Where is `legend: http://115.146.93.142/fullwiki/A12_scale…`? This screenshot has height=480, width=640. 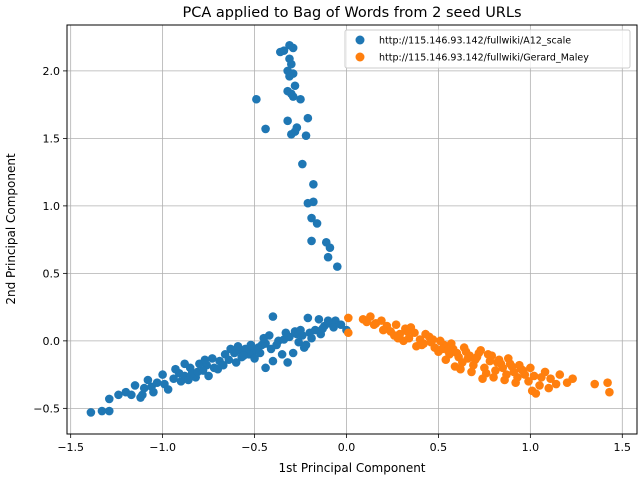
legend: http://115.146.93.142/fullwiki/A12_scale… is located at coordinates (487, 49).